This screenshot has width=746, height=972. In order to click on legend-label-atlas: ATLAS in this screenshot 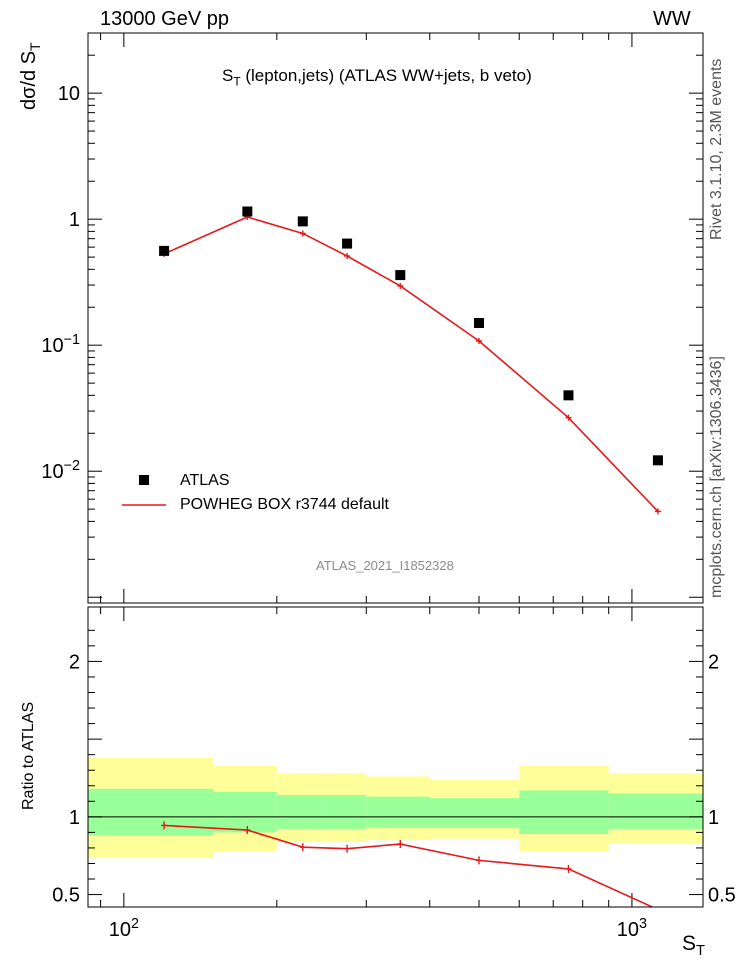, I will do `click(205, 480)`.